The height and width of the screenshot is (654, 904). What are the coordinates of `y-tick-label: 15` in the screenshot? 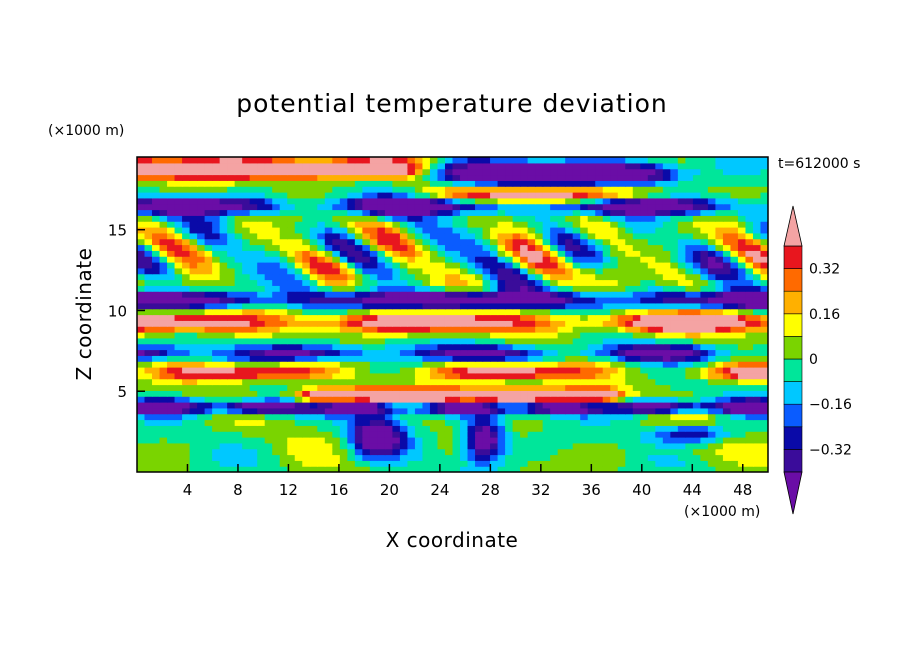 It's located at (117, 231).